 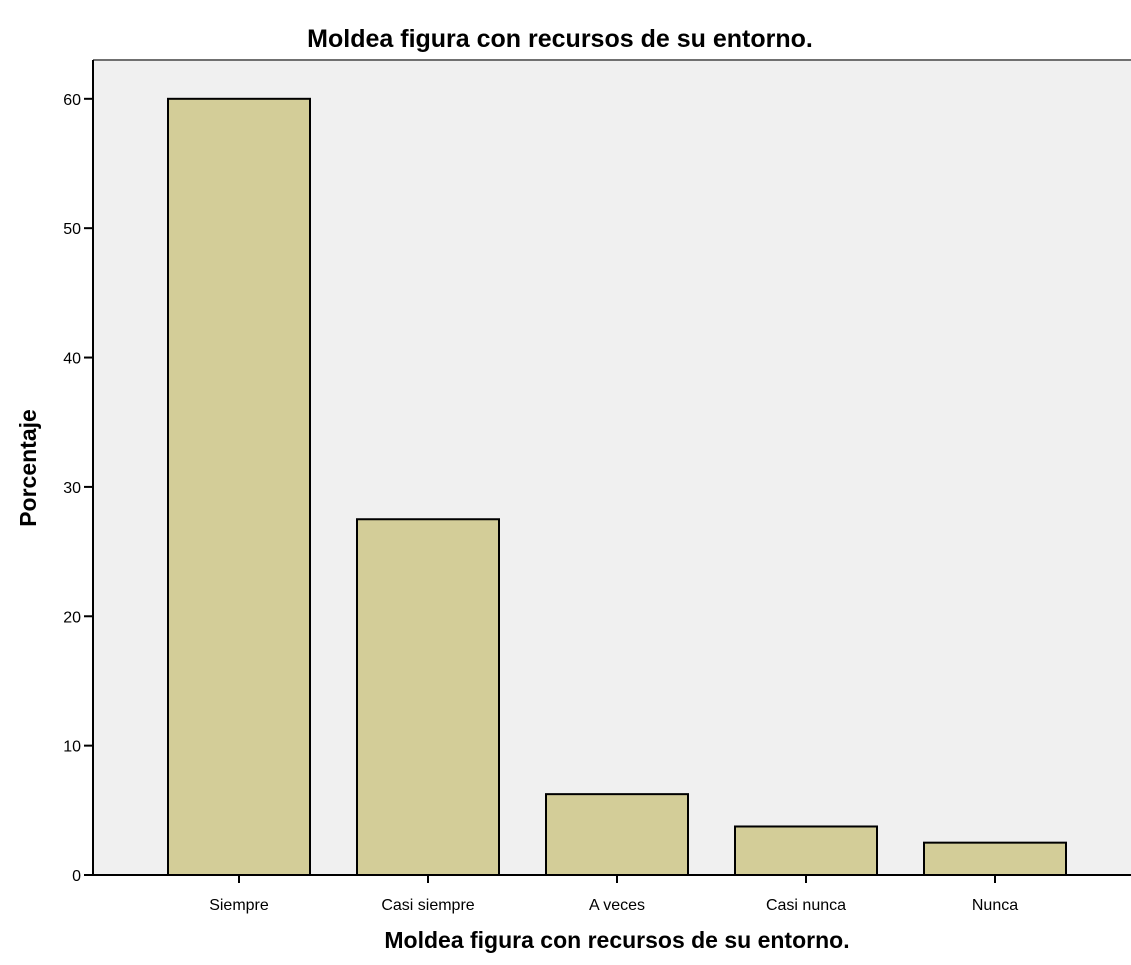 What do you see at coordinates (239, 487) in the screenshot?
I see `bar-siempre` at bounding box center [239, 487].